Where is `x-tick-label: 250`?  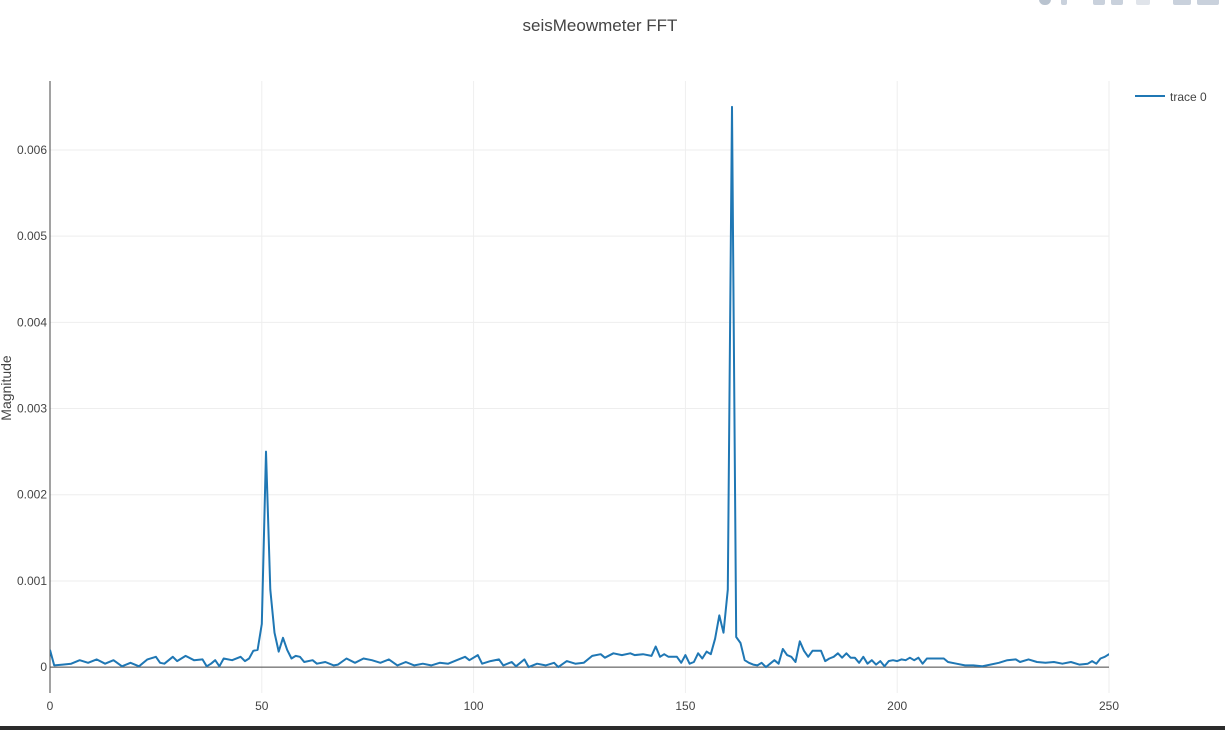
x-tick-label: 250 is located at coordinates (1109, 706).